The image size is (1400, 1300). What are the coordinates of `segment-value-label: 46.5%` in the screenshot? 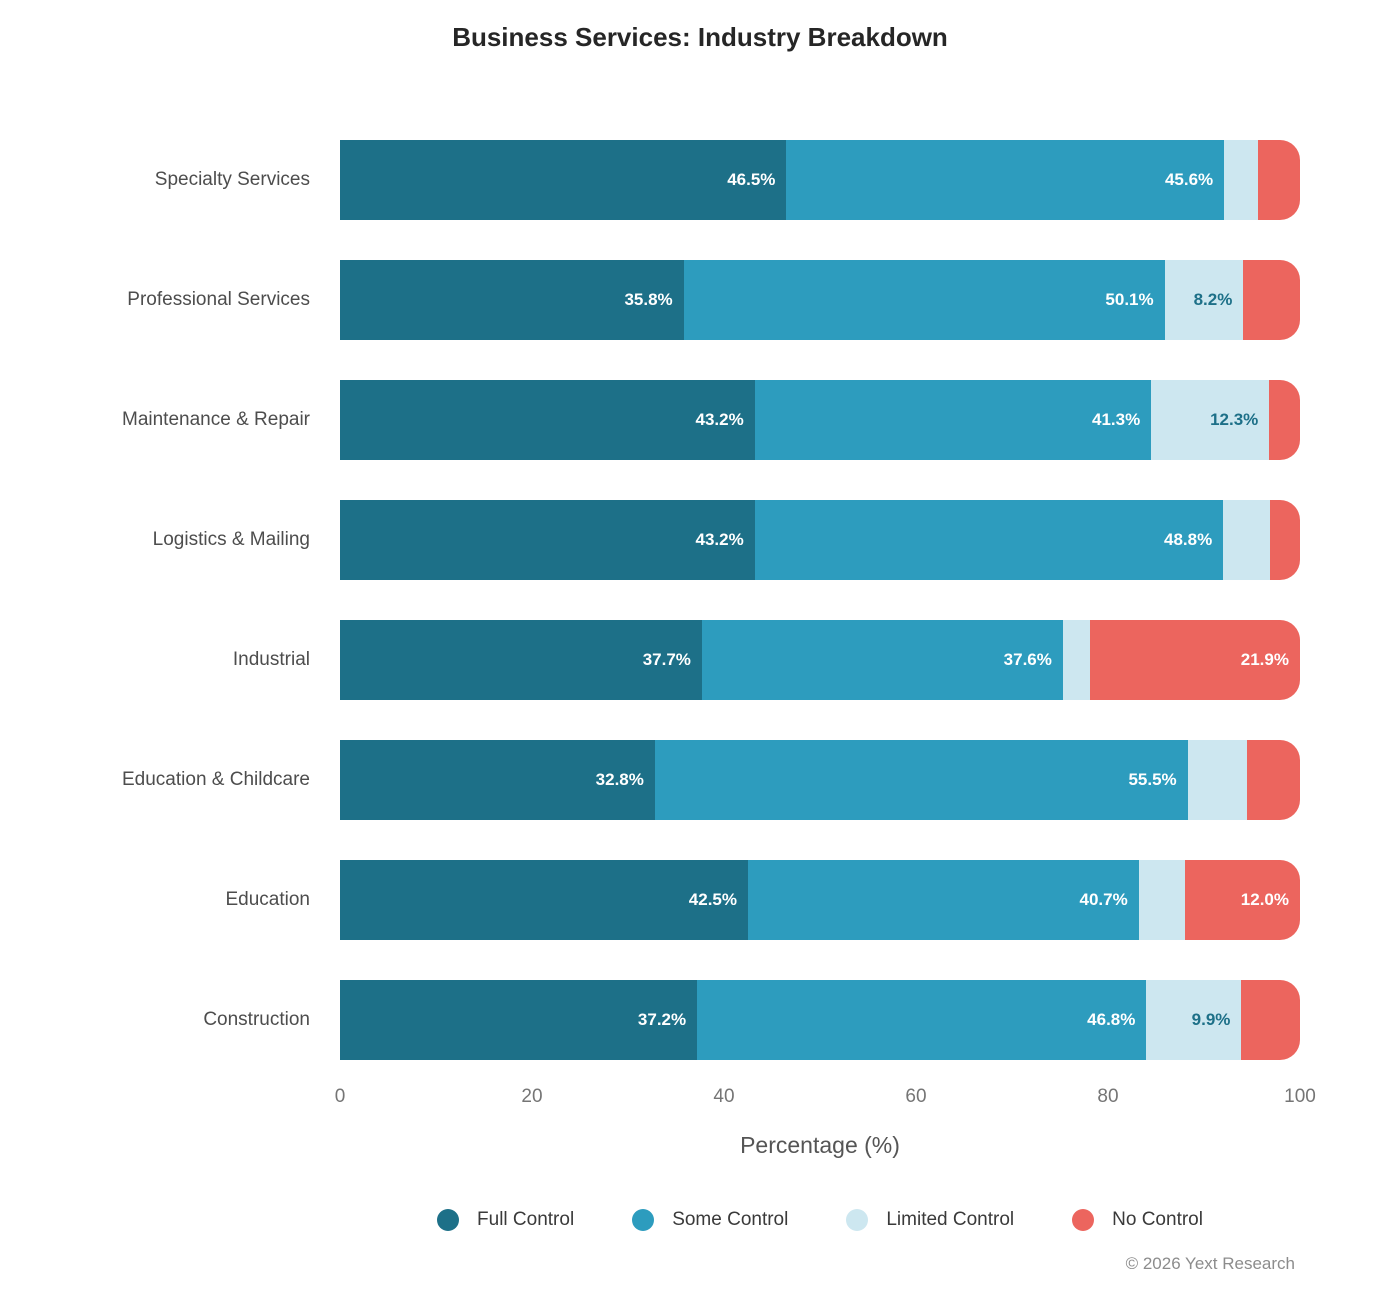 It's located at (751, 179).